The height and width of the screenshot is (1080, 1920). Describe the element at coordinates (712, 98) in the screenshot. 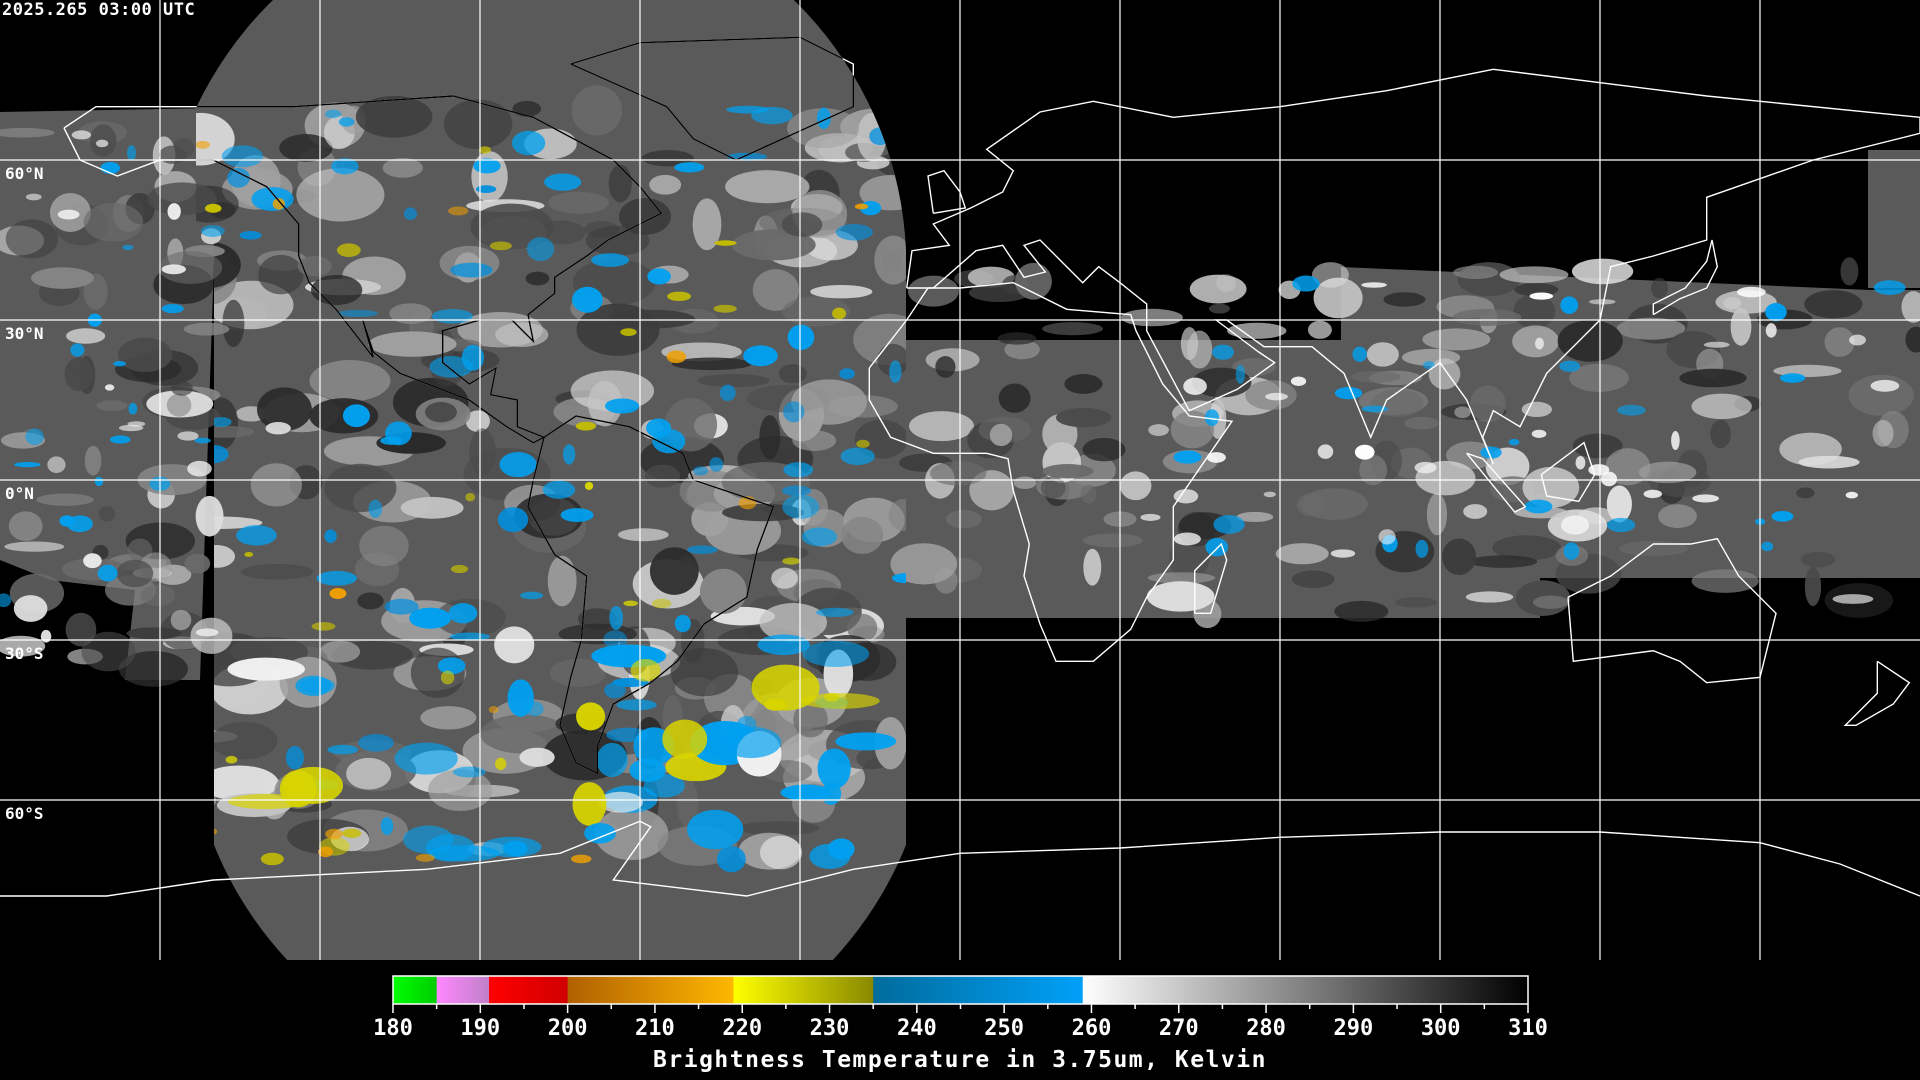

I see `coastline-greenland-dark` at that location.